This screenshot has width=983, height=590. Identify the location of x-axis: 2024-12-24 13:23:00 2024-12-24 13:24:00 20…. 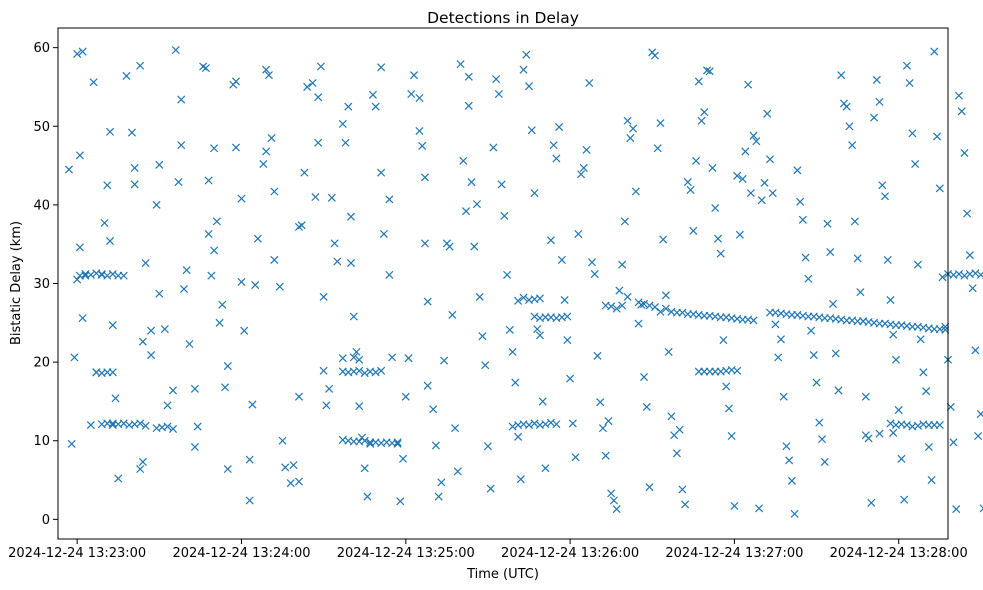
(488, 550).